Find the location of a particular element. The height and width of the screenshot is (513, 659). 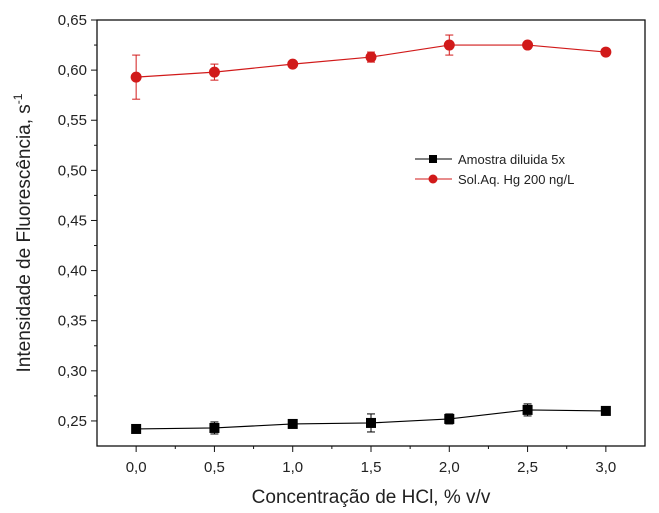

x-tick-label: 2,0 is located at coordinates (449, 467).